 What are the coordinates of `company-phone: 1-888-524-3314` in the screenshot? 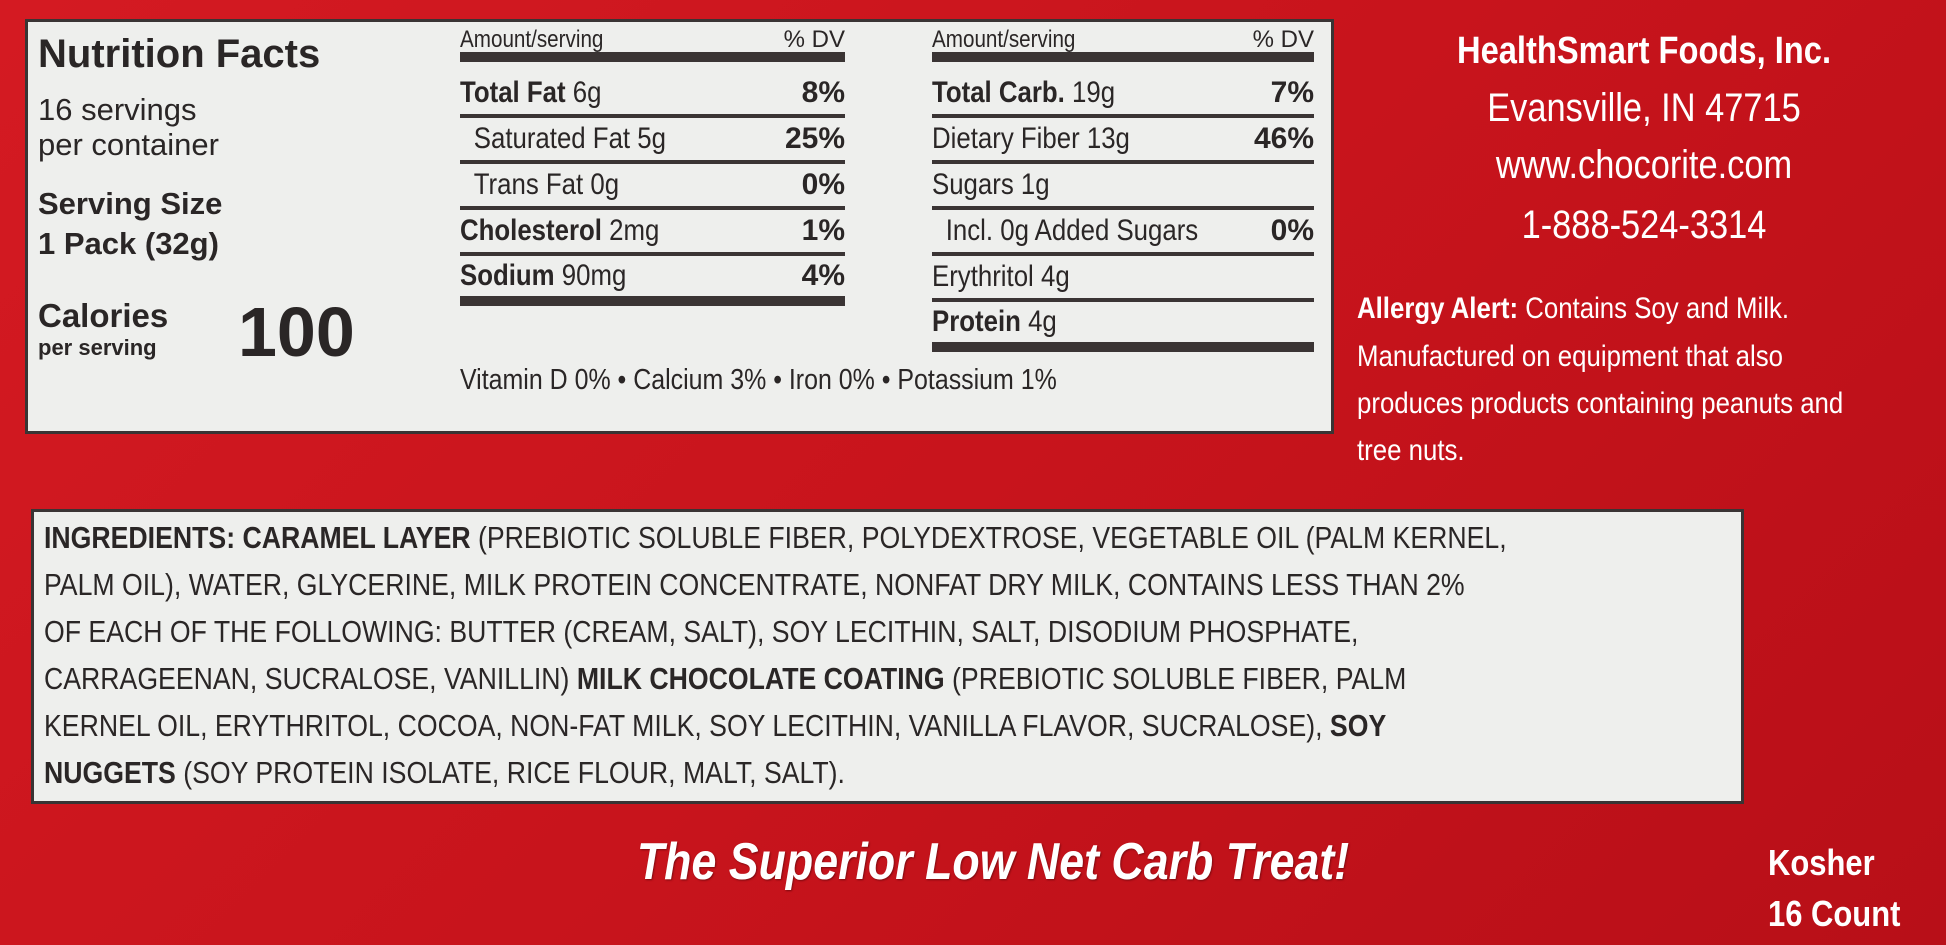 It's located at (1644, 225).